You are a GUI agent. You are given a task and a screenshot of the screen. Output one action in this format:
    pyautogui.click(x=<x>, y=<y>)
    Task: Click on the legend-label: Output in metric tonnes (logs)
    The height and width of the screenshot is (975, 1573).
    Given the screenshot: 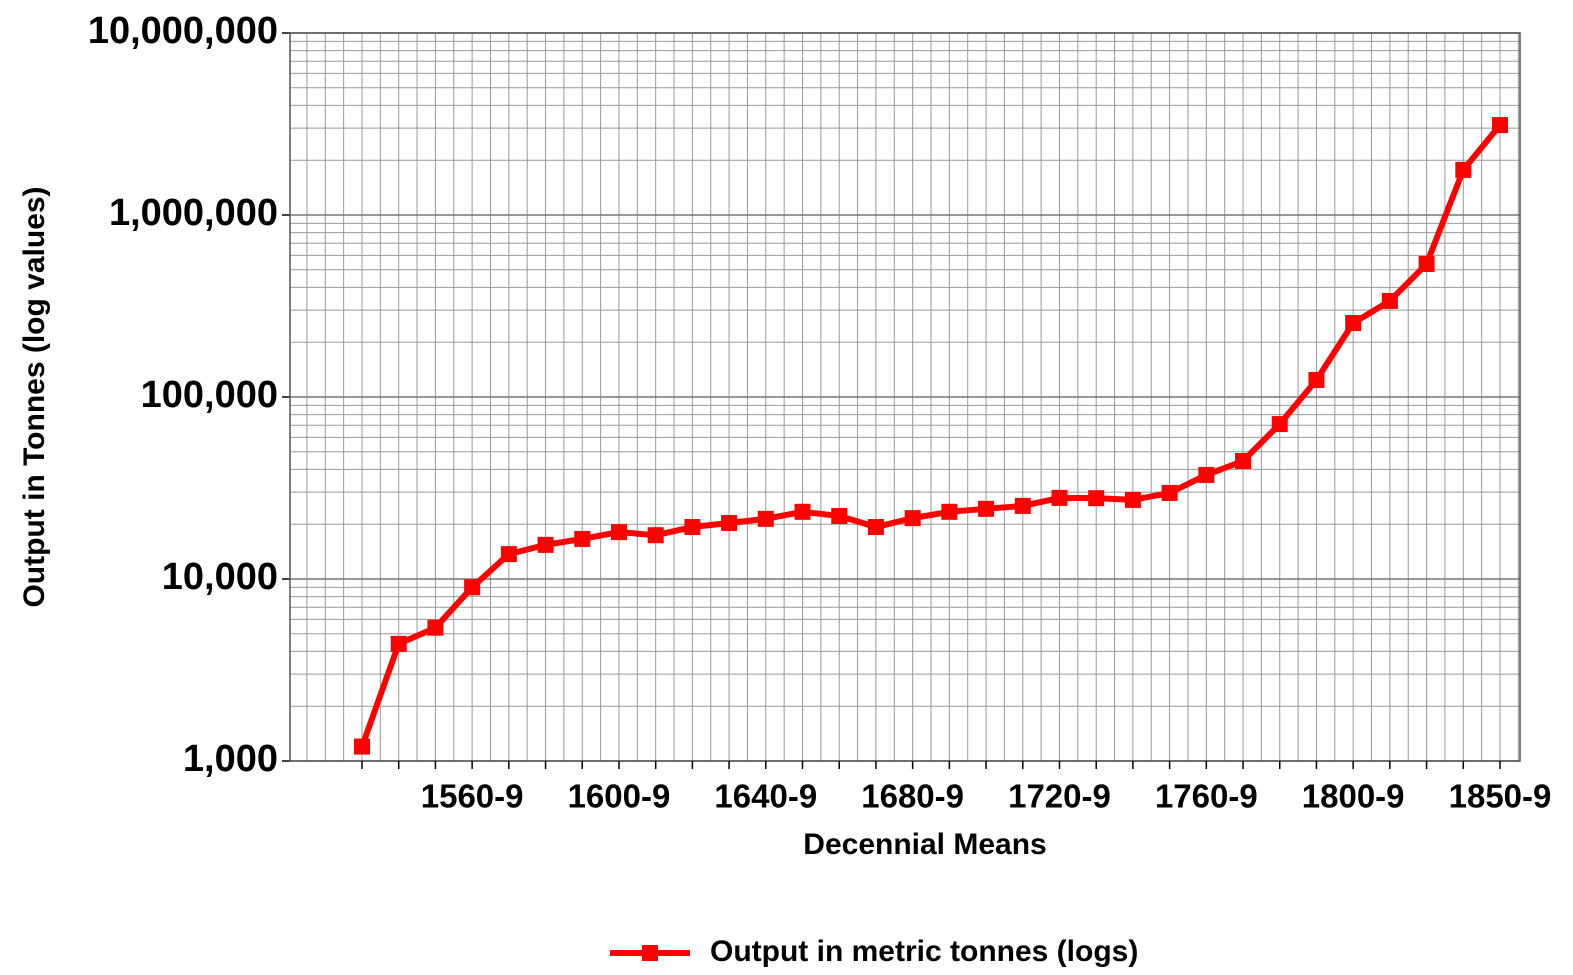 What is the action you would take?
    pyautogui.click(x=924, y=951)
    